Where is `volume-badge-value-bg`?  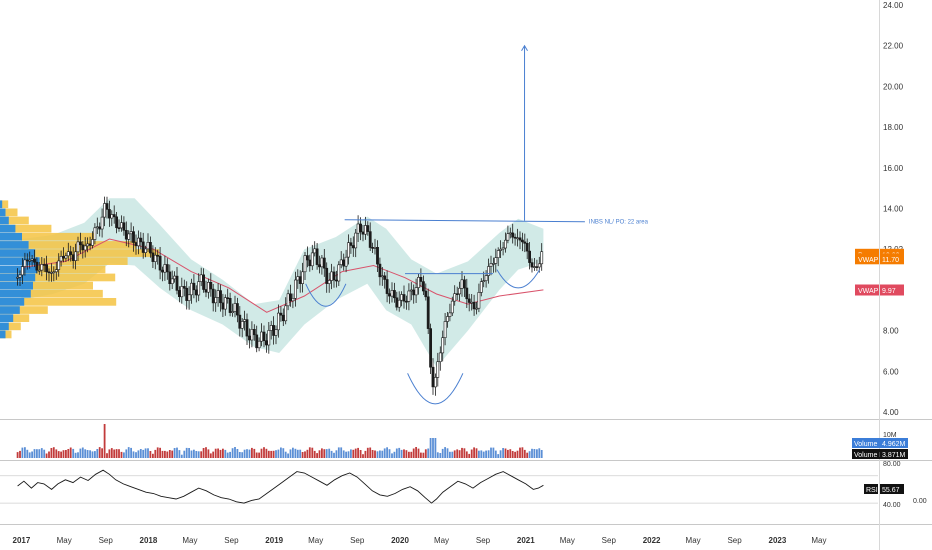
volume-badge-value-bg is located at coordinates (894, 454).